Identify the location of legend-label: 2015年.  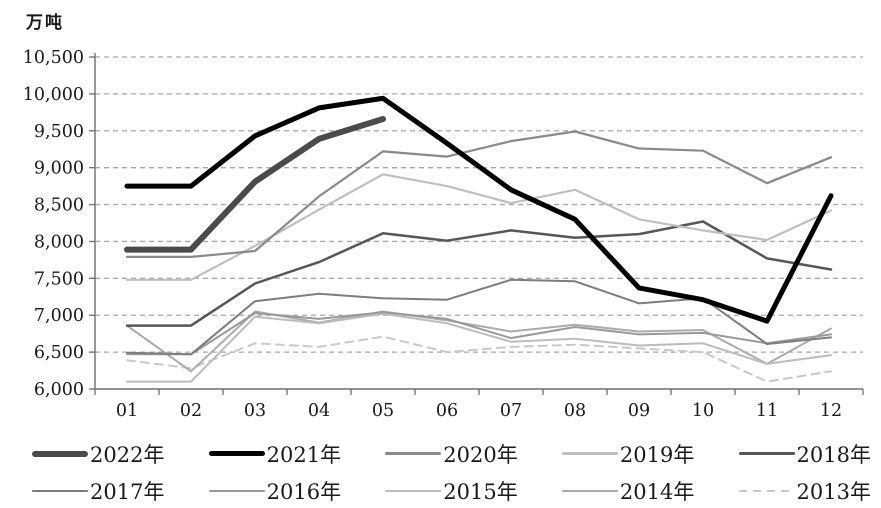
(480, 491).